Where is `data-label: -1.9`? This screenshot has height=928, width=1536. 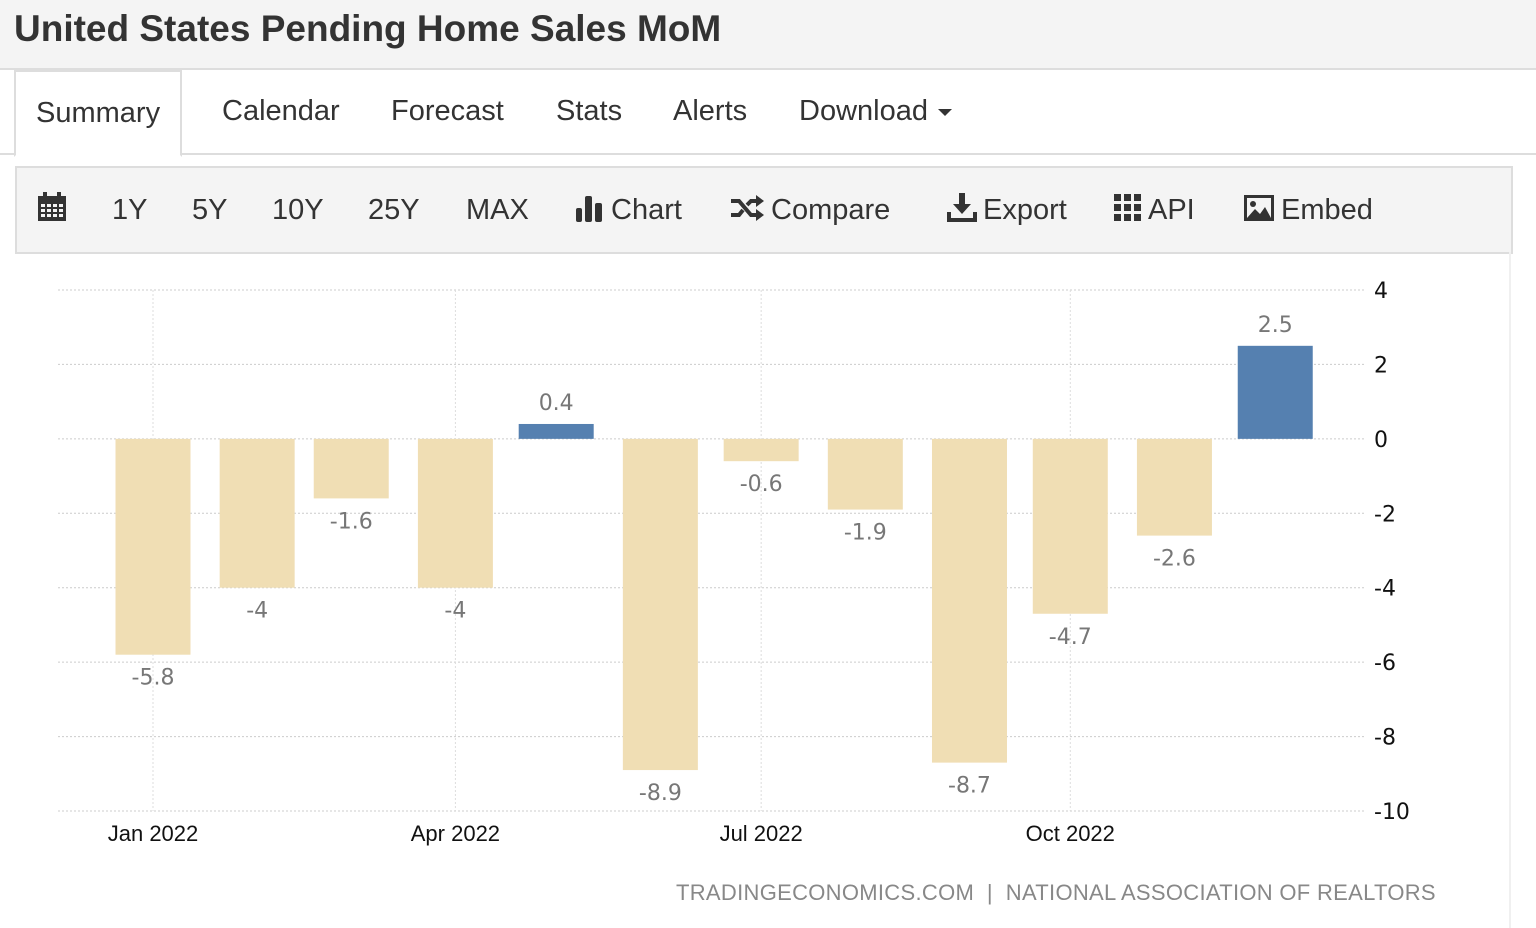 data-label: -1.9 is located at coordinates (865, 533).